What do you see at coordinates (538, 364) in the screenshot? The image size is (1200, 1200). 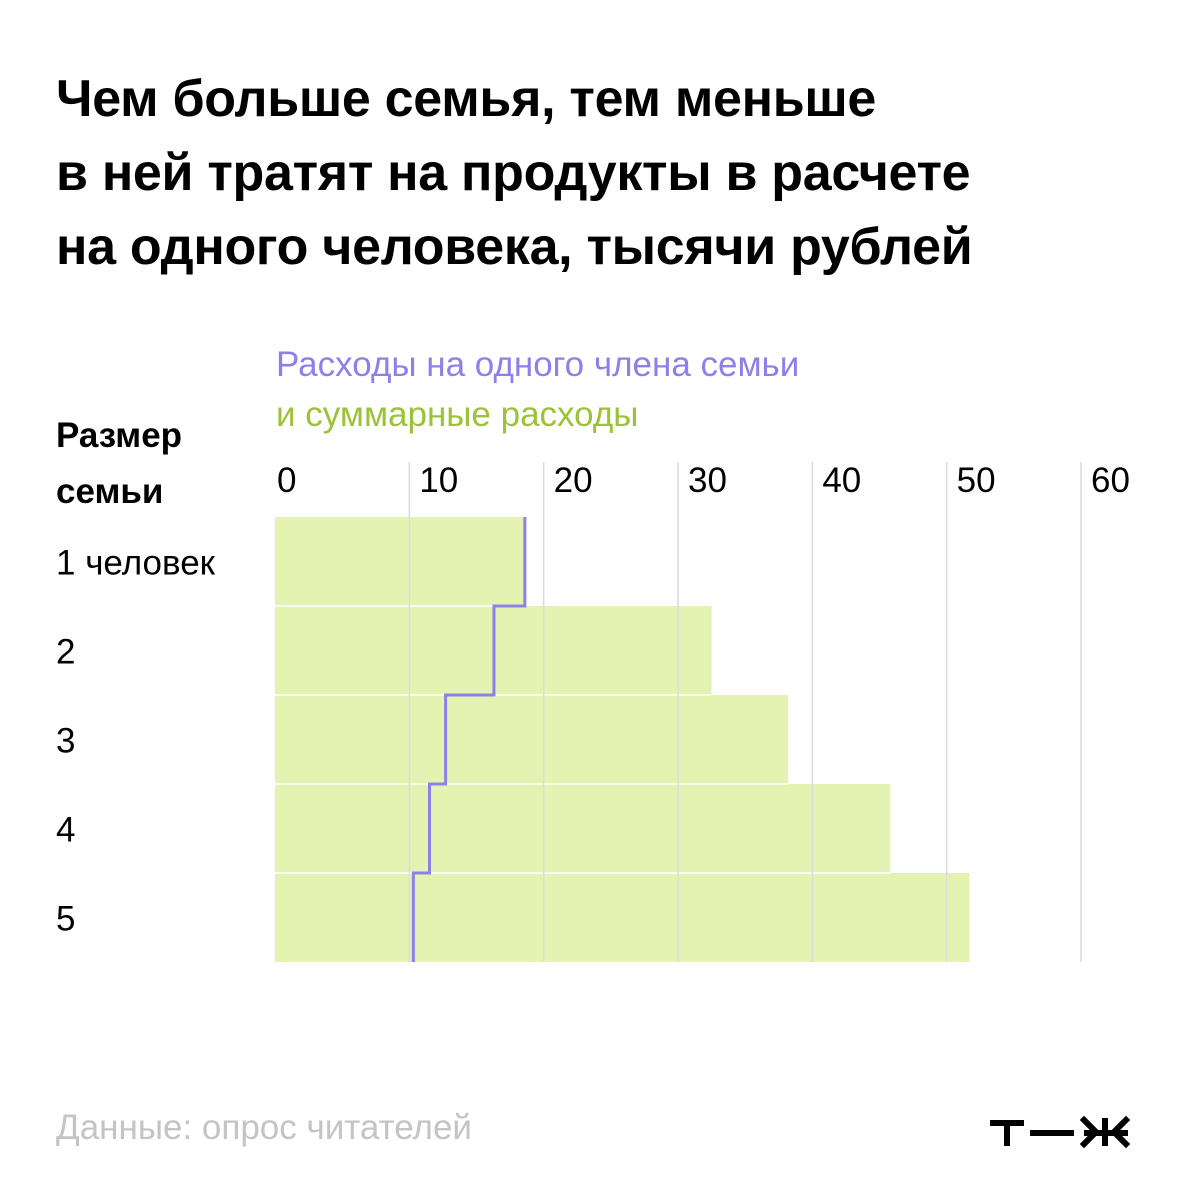 I see `legend-per-member: Расходы на одного члена семьи` at bounding box center [538, 364].